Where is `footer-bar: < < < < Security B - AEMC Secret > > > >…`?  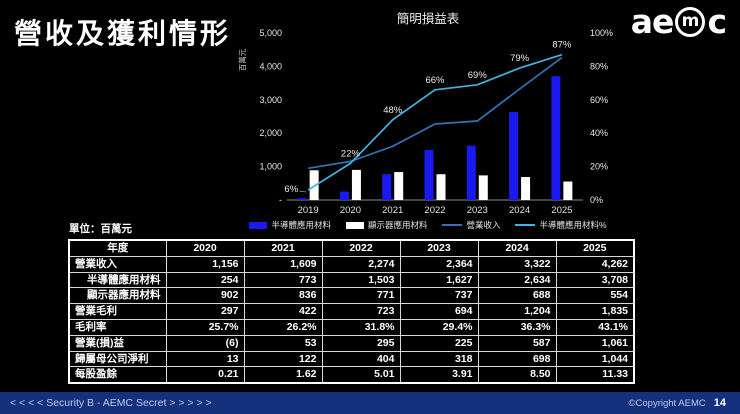 footer-bar: < < < < Security B - AEMC Secret > > > >… is located at coordinates (370, 403).